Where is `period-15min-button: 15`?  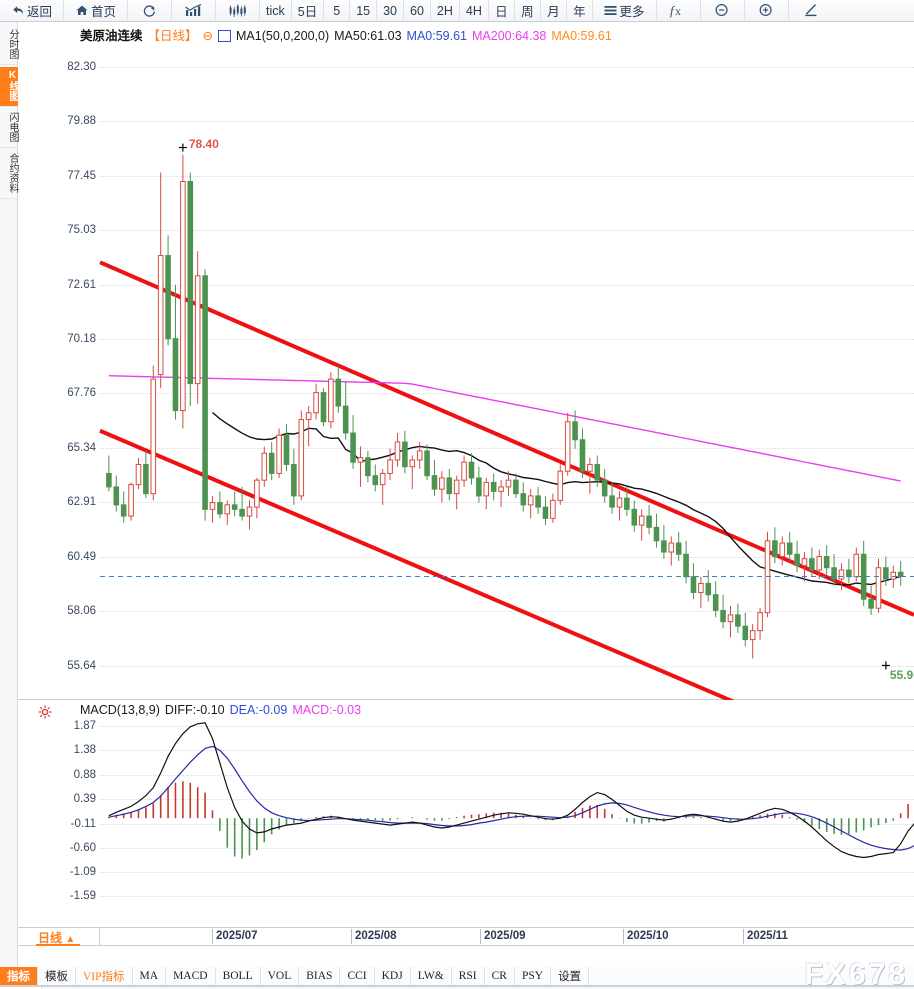 period-15min-button: 15 is located at coordinates (364, 10).